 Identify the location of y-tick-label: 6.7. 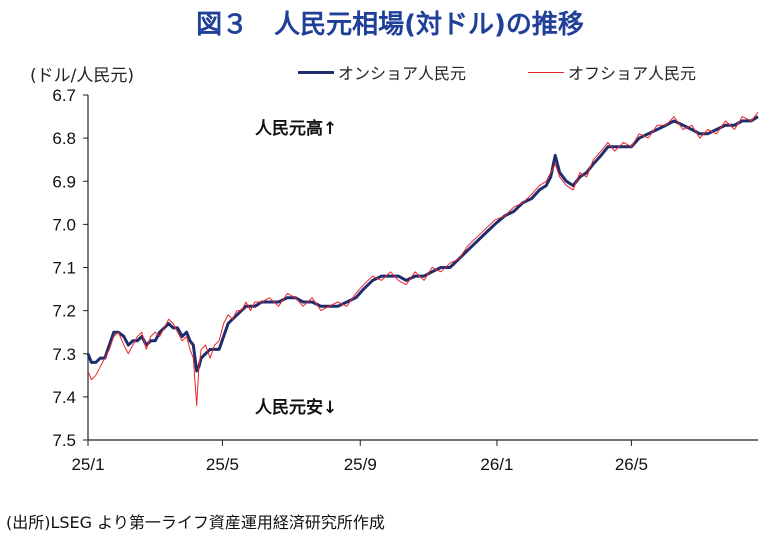
(64, 95).